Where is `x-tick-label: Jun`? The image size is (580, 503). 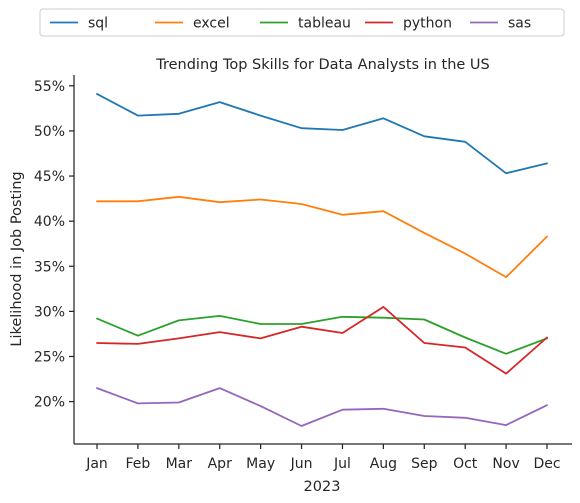 x-tick-label: Jun is located at coordinates (301, 464).